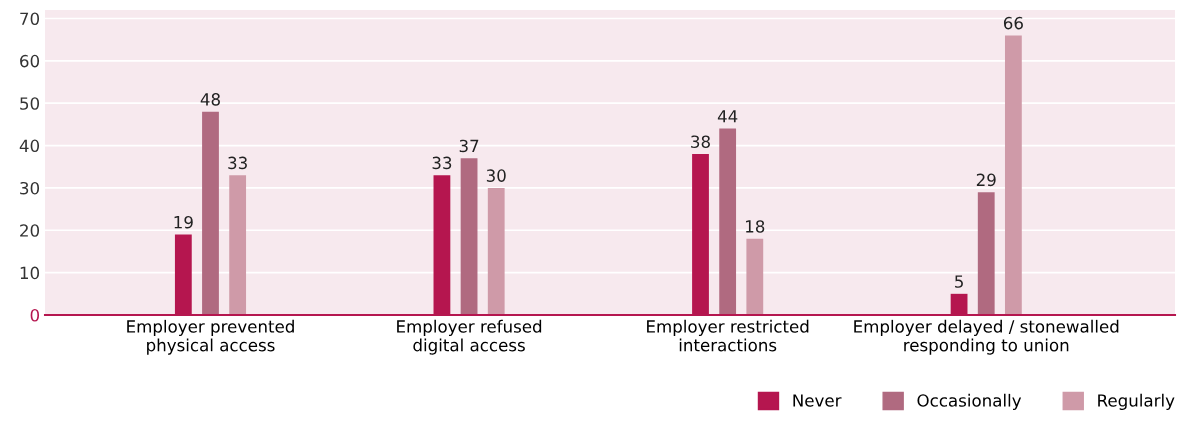 The image size is (1190, 425). What do you see at coordinates (30, 273) in the screenshot?
I see `y-tick-label: 10` at bounding box center [30, 273].